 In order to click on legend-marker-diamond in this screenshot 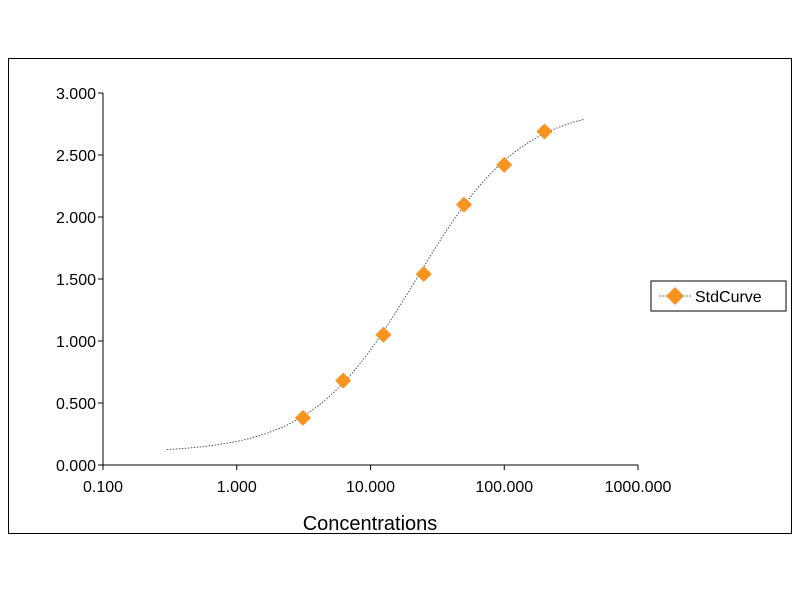, I will do `click(675, 296)`.